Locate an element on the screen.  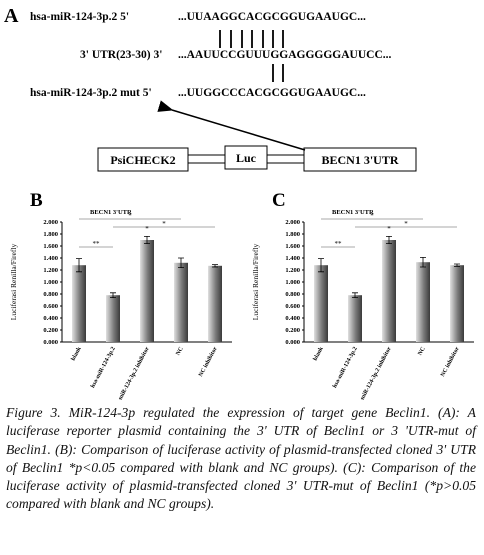
panel-label: B is located at coordinates (36, 200).